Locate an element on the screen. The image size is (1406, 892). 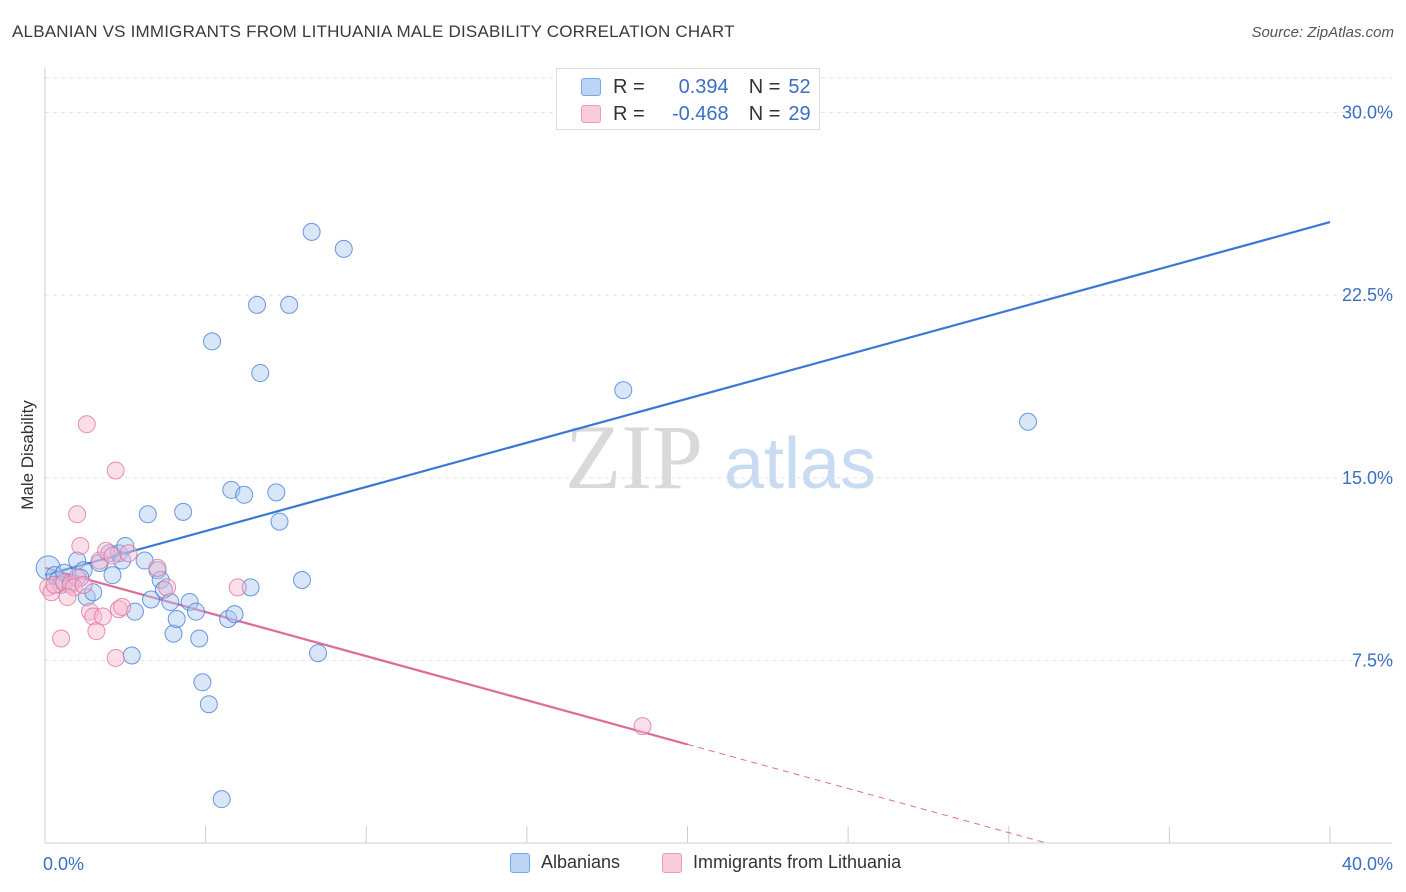
y-tick-label-1: 15.0% is located at coordinates (1367, 478).